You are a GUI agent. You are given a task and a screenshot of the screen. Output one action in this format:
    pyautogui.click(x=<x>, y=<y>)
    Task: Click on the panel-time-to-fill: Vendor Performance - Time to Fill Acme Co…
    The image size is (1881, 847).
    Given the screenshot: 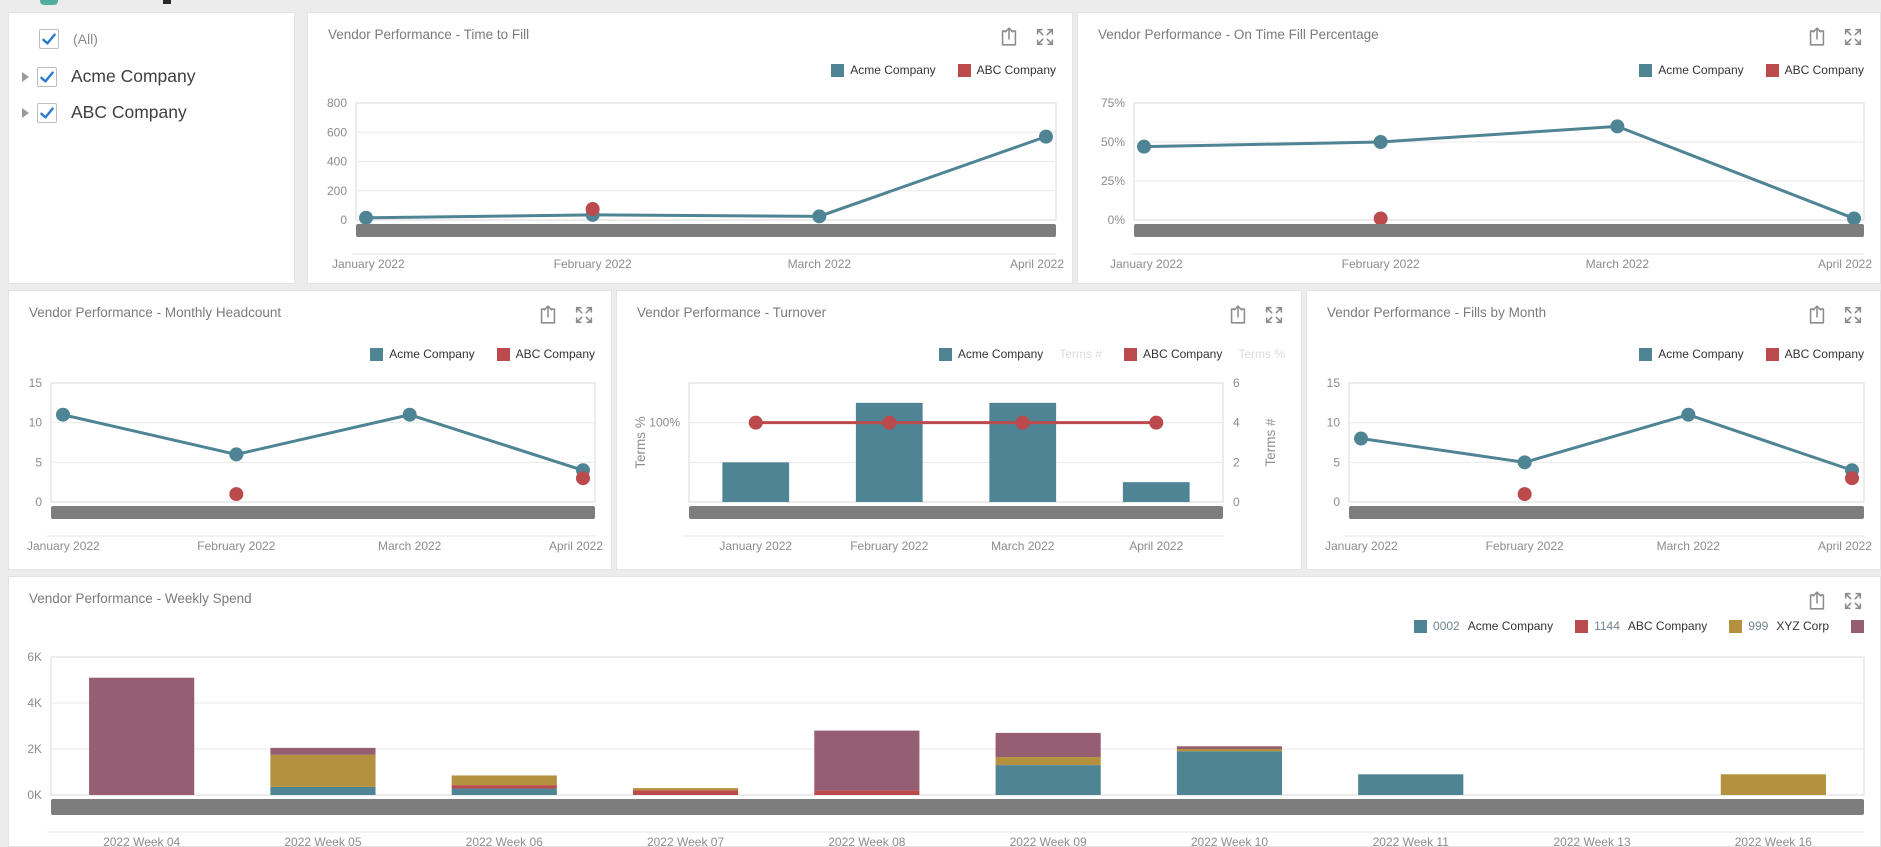 What is the action you would take?
    pyautogui.click(x=690, y=148)
    